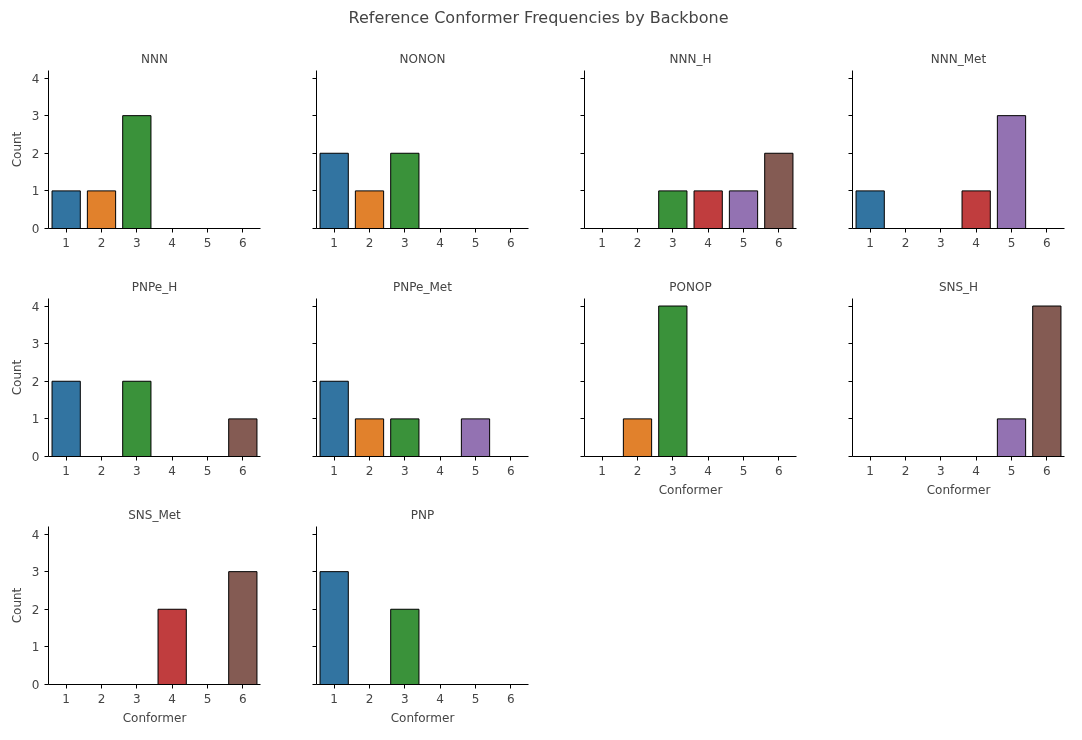 Image resolution: width=1082 pixels, height=740 pixels. I want to click on chart-title: PNPe_Met, so click(423, 286).